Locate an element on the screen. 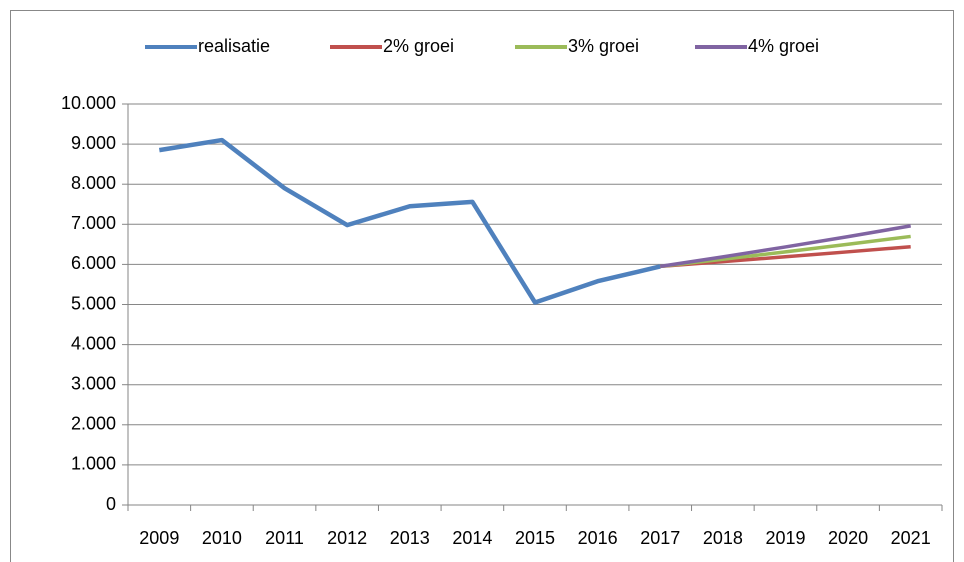 The height and width of the screenshot is (562, 964). x-tick-label: 2021 is located at coordinates (911, 538).